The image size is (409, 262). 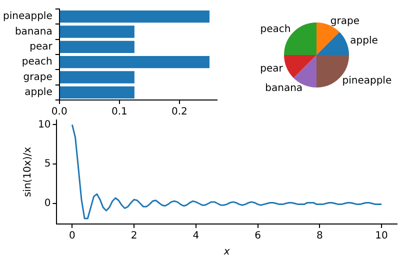 I want to click on y-tick-label: pineapple, so click(x=27, y=16).